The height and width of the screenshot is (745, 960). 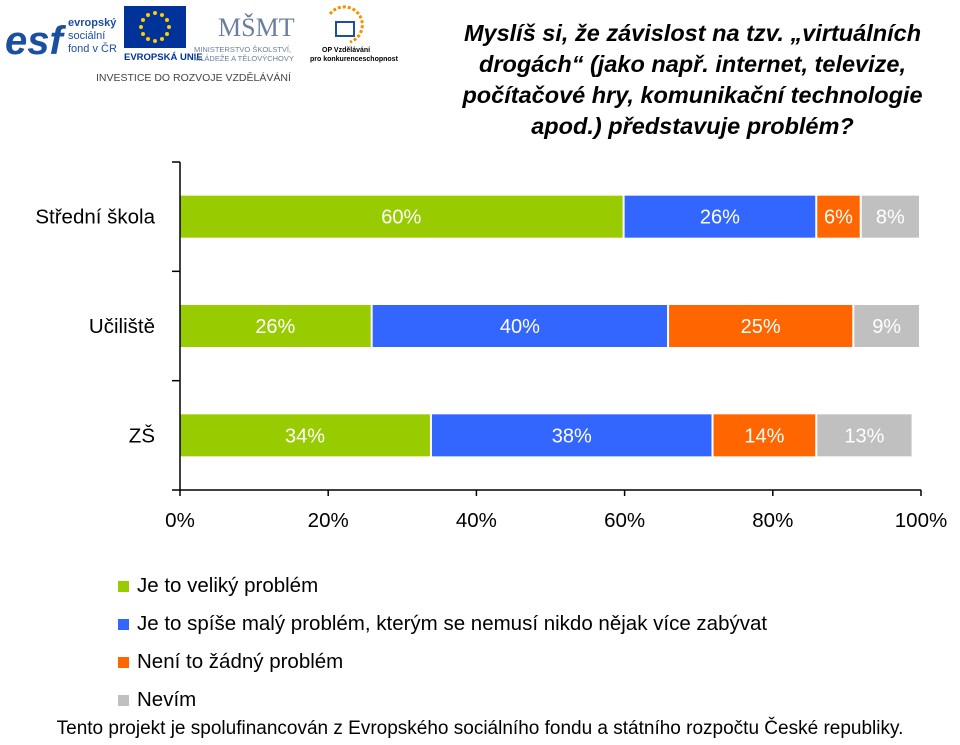 I want to click on eu-stars-icon, so click(x=155, y=27).